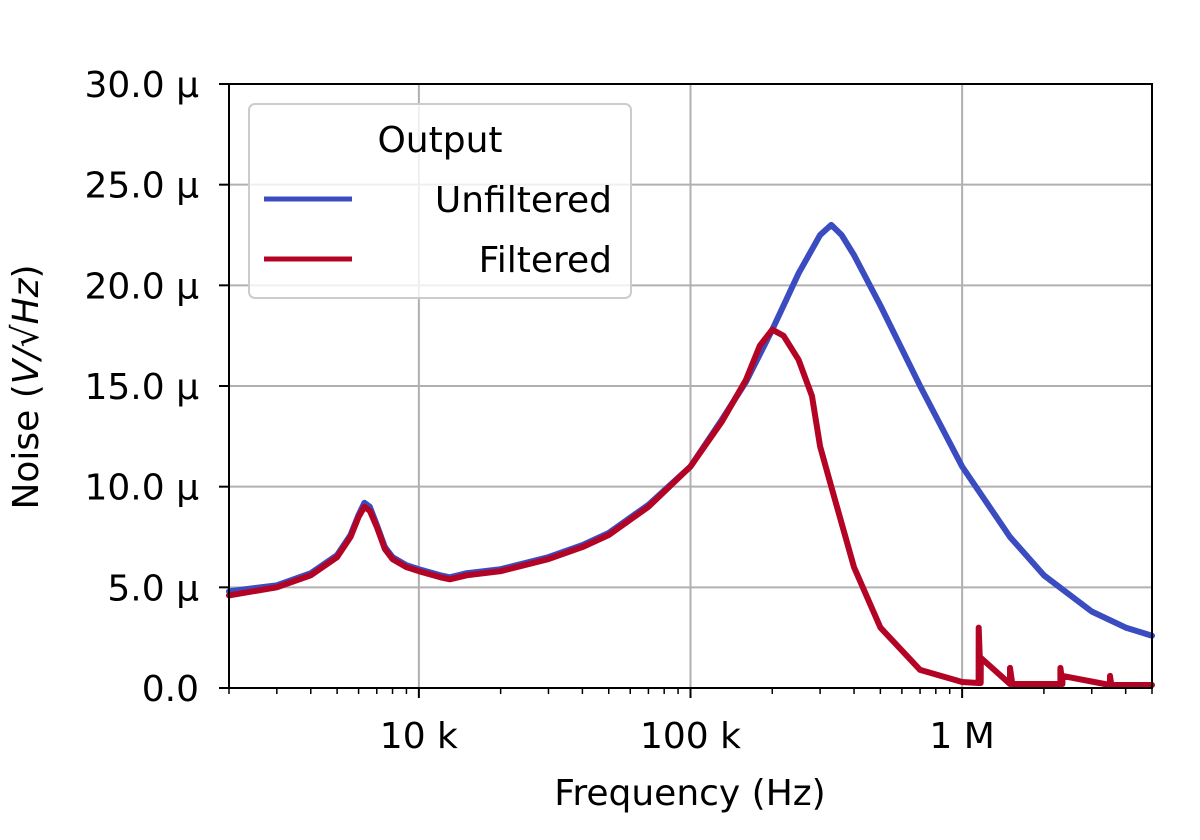 The image size is (1200, 840). I want to click on x-tick-label: 1 M, so click(961, 736).